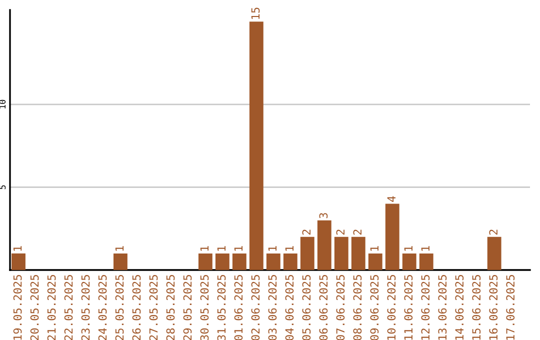  What do you see at coordinates (442, 307) in the screenshot?
I see `x-tick-label: 13.06.2025` at bounding box center [442, 307].